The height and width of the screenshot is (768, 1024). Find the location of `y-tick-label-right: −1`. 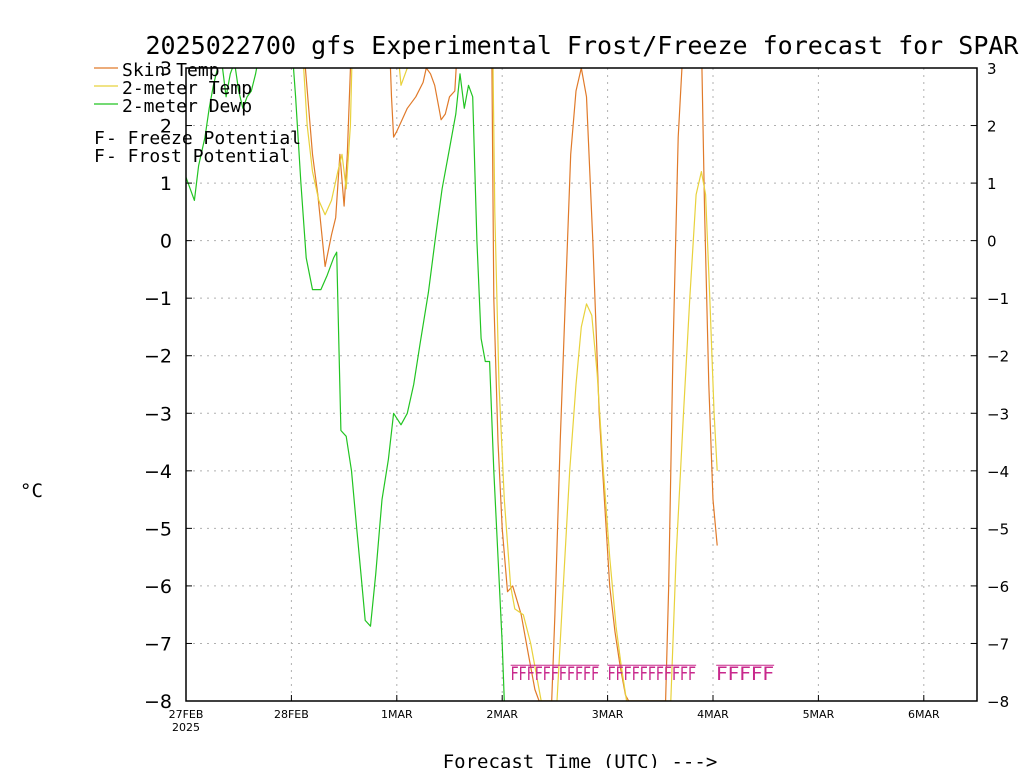

y-tick-label-right: −1 is located at coordinates (998, 299).